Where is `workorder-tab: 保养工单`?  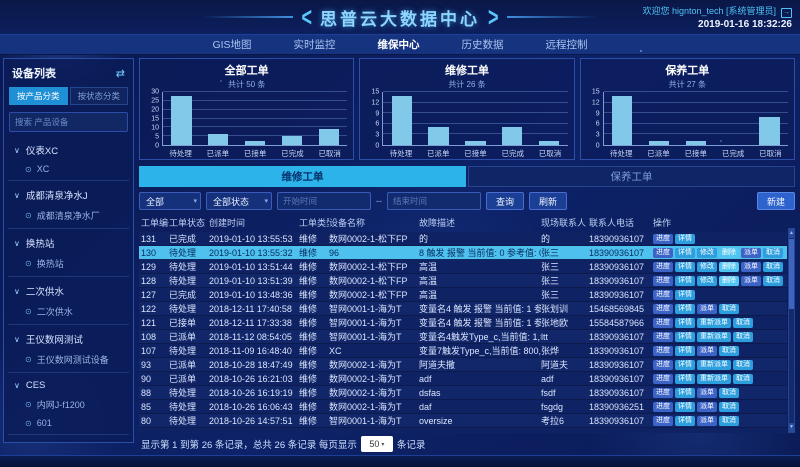 workorder-tab: 保养工单 is located at coordinates (631, 176).